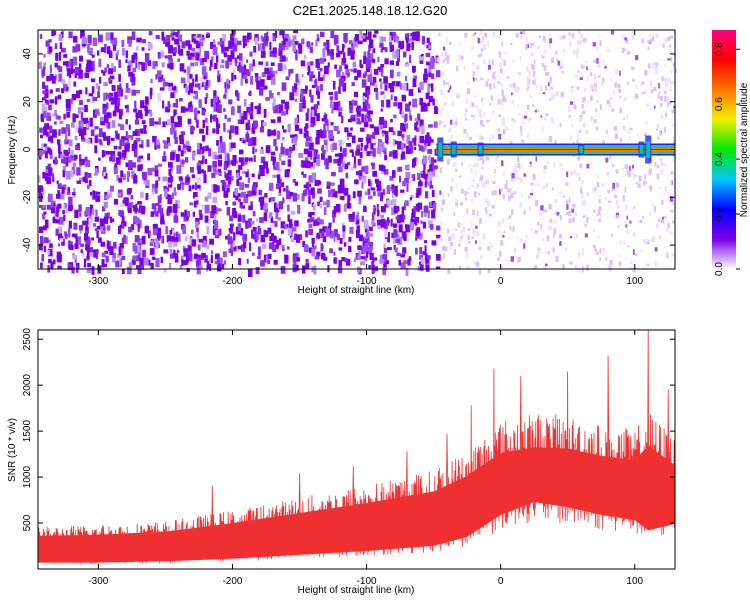 This screenshot has height=605, width=750. I want to click on y-tick-label: 2000, so click(27, 385).